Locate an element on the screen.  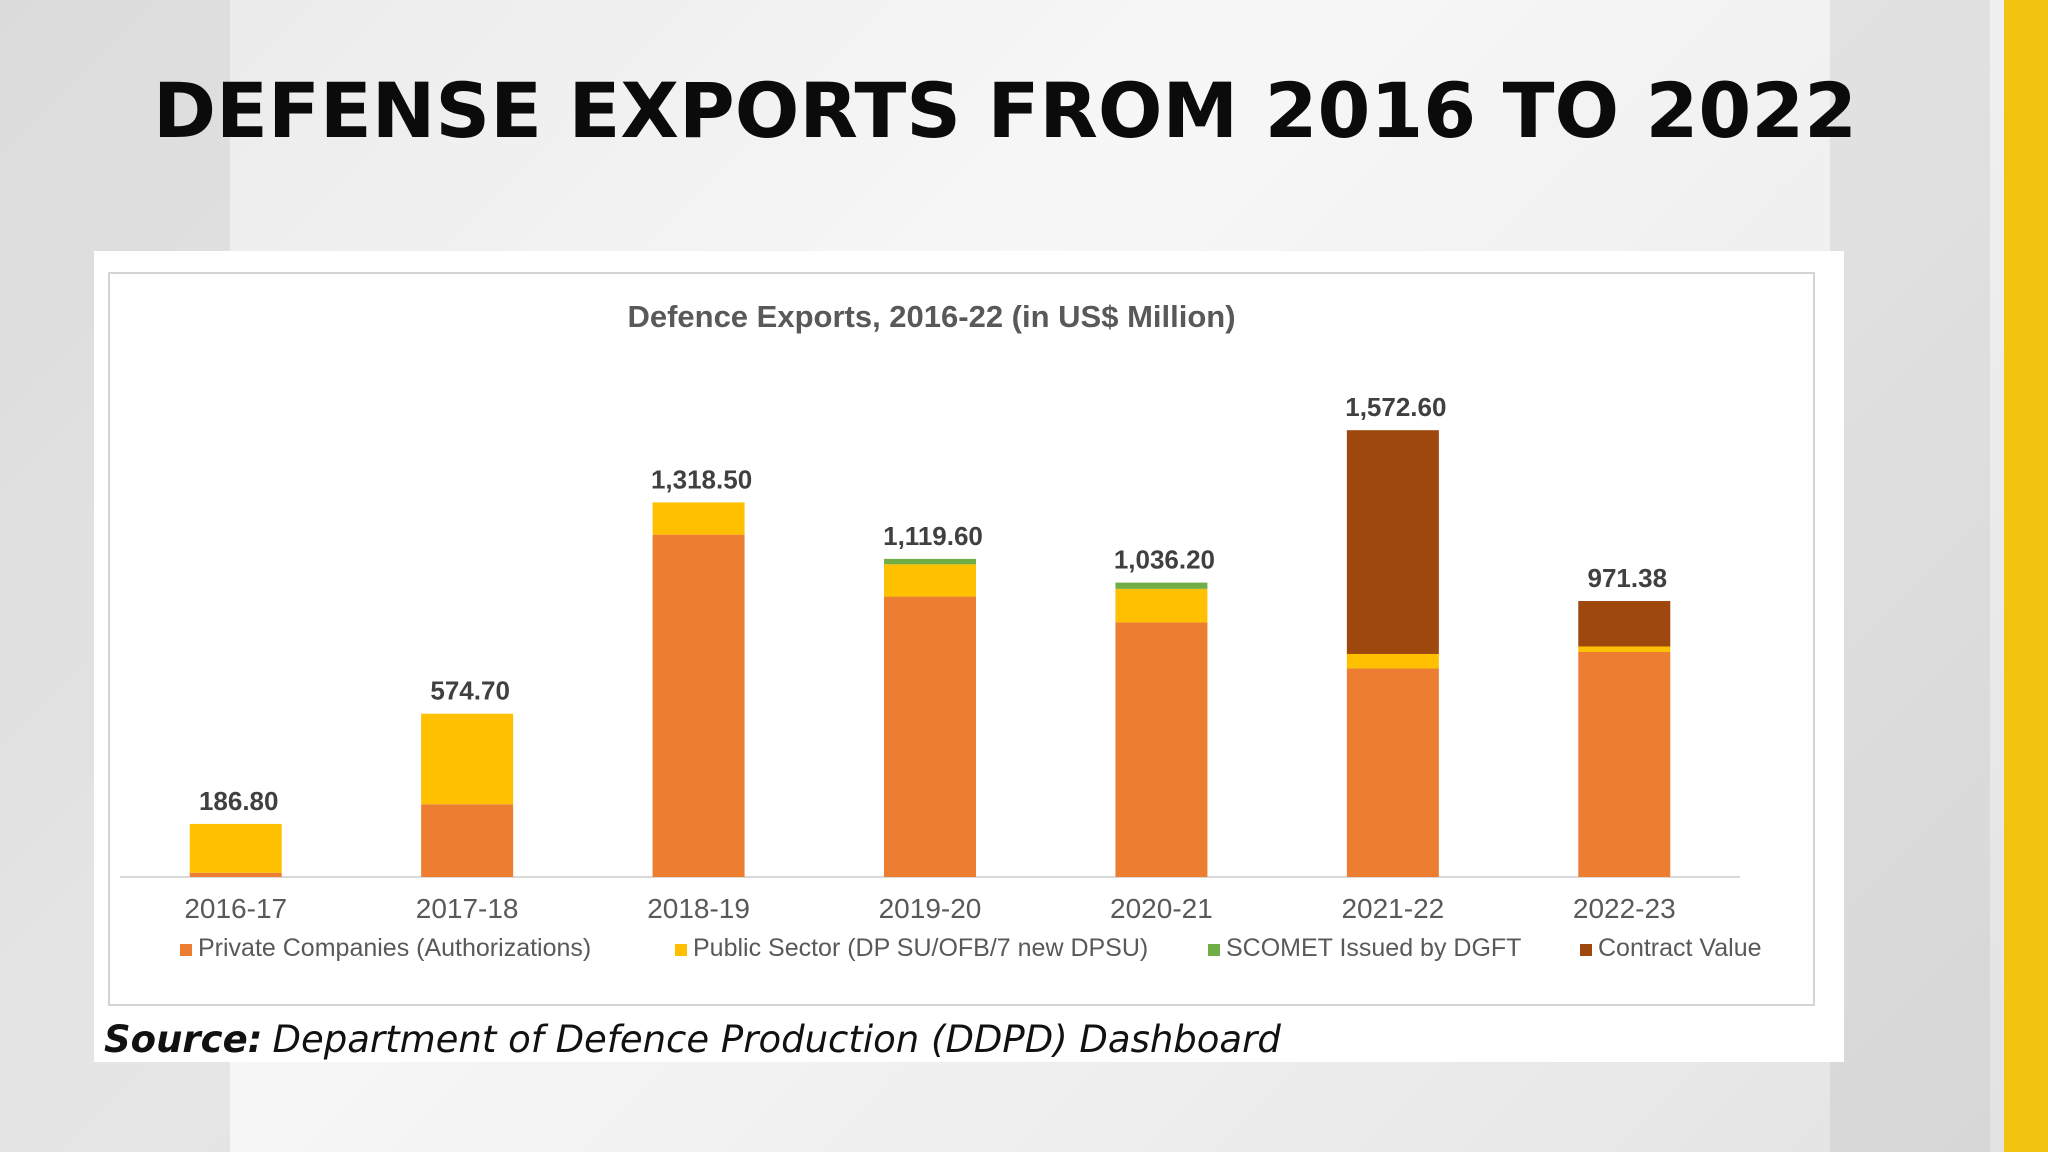
x-tick-label: 2016-17 is located at coordinates (235, 908).